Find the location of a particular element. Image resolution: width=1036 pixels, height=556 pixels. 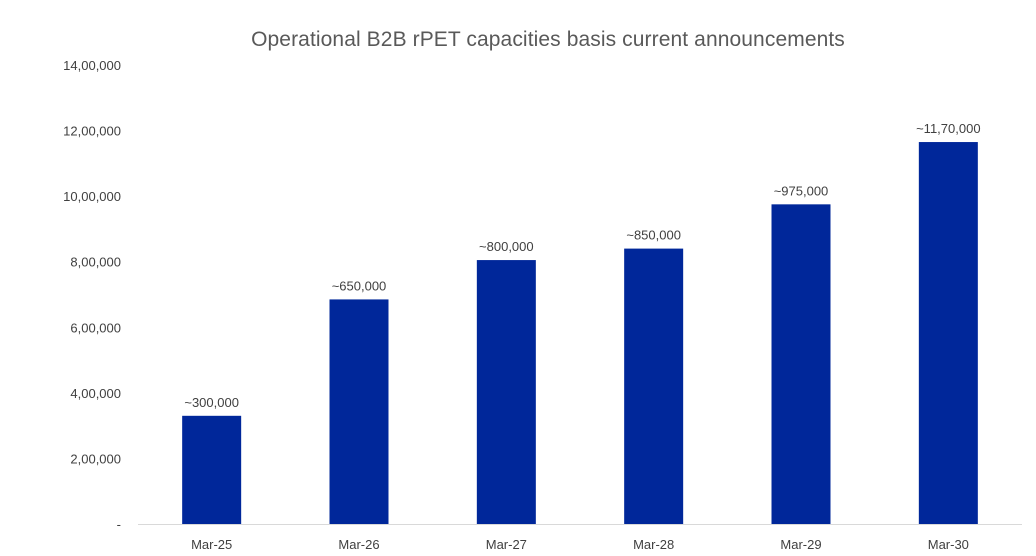

data-label: ~800,000 is located at coordinates (506, 246).